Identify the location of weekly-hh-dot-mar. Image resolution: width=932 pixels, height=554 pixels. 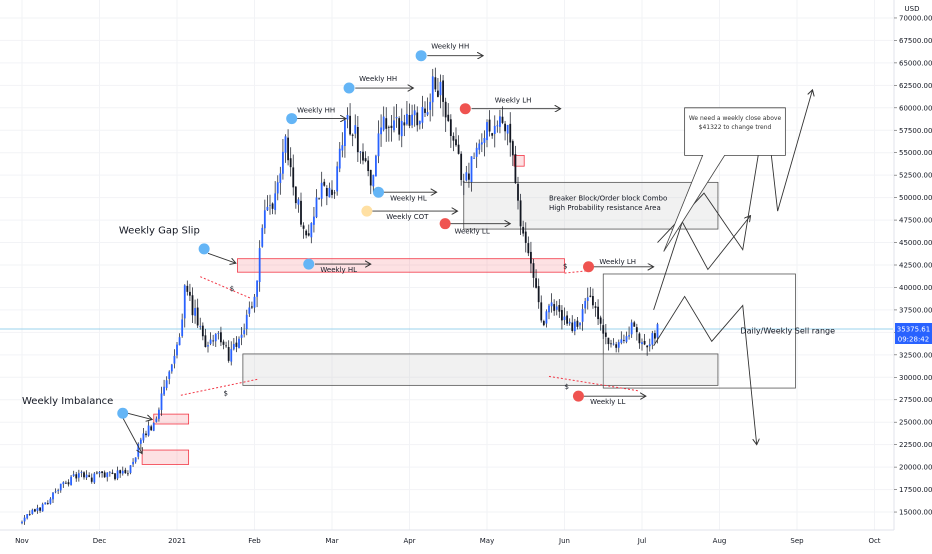
(349, 88).